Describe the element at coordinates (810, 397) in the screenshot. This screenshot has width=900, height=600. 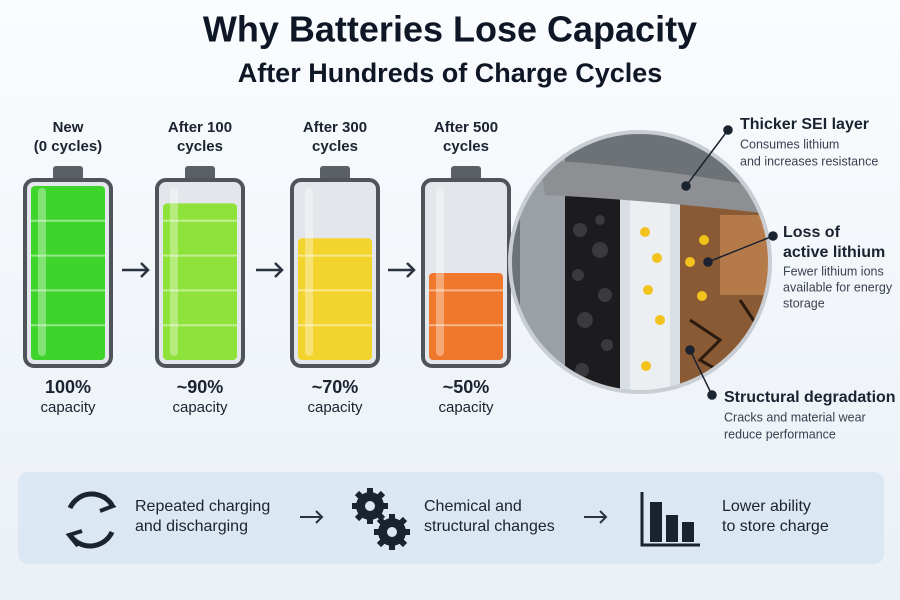
I see `callout-title: Structural degradation` at that location.